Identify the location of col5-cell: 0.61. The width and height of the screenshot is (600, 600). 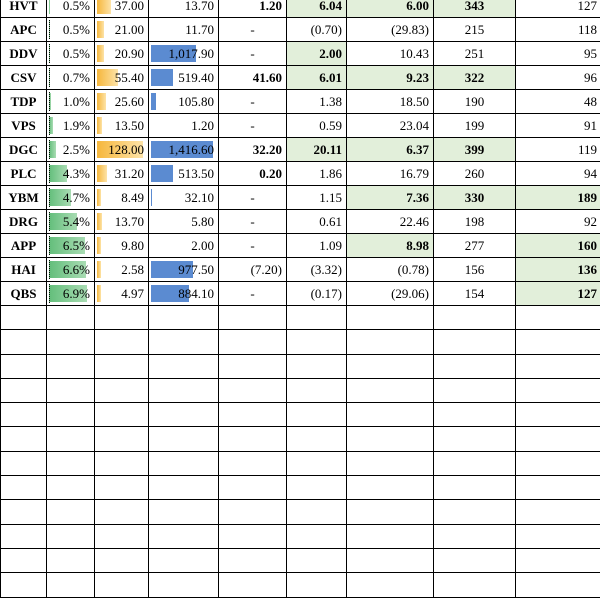
(316, 221).